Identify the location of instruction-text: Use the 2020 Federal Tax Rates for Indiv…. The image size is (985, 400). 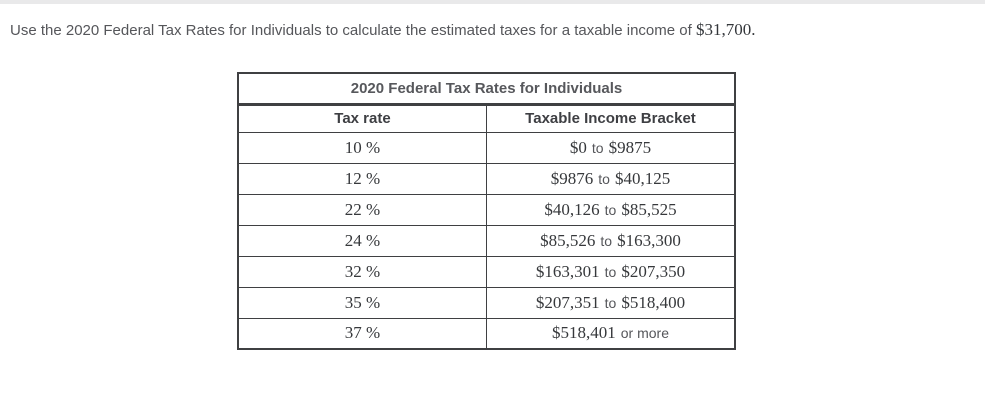
(351, 30).